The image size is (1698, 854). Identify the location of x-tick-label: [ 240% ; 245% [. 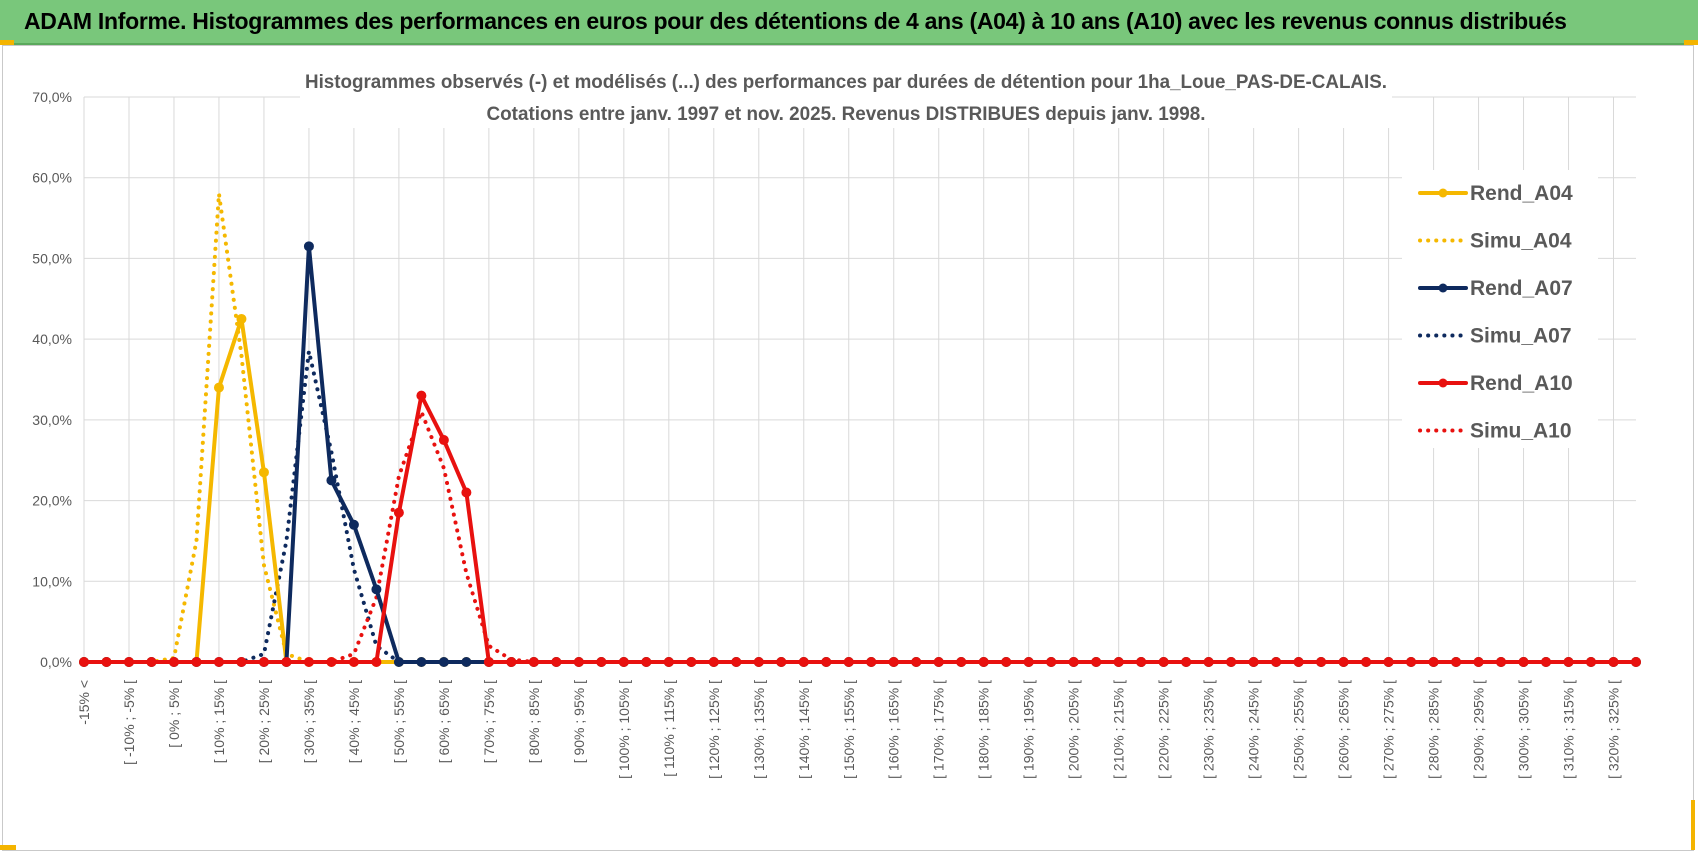
(1254, 729).